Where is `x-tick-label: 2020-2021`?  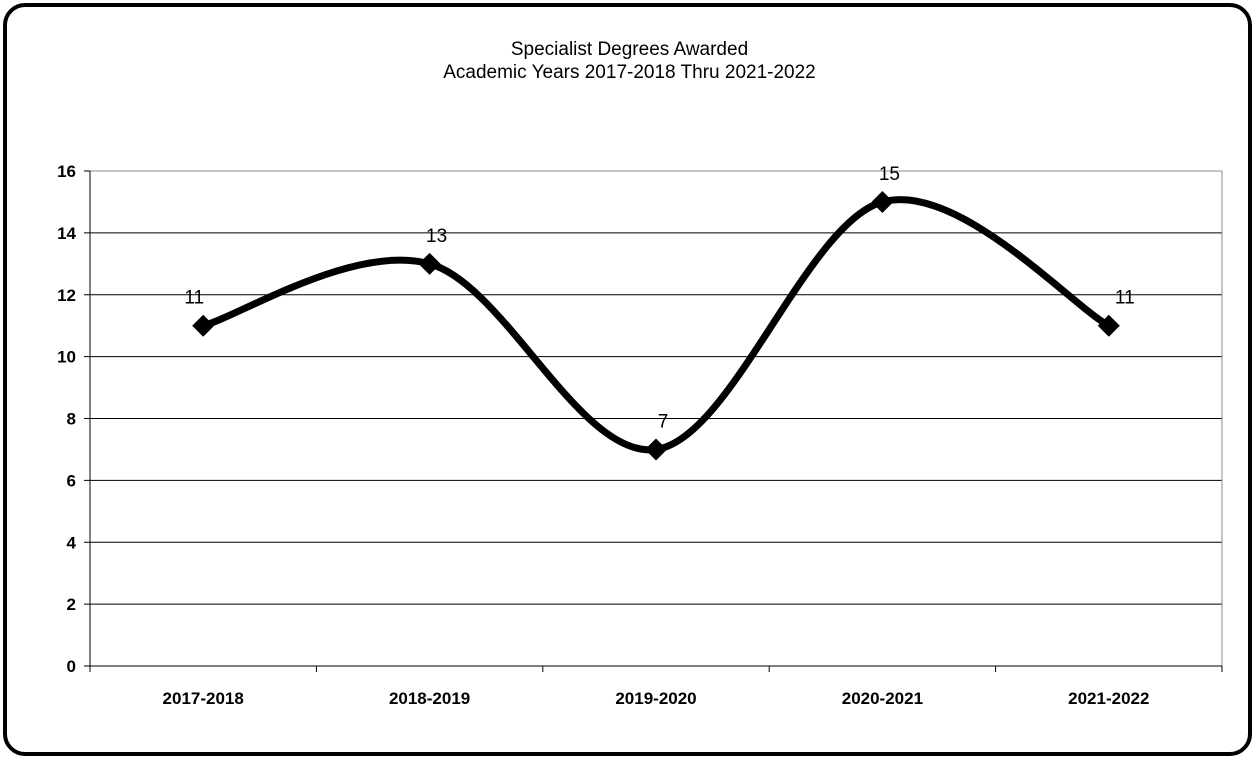 x-tick-label: 2020-2021 is located at coordinates (882, 698).